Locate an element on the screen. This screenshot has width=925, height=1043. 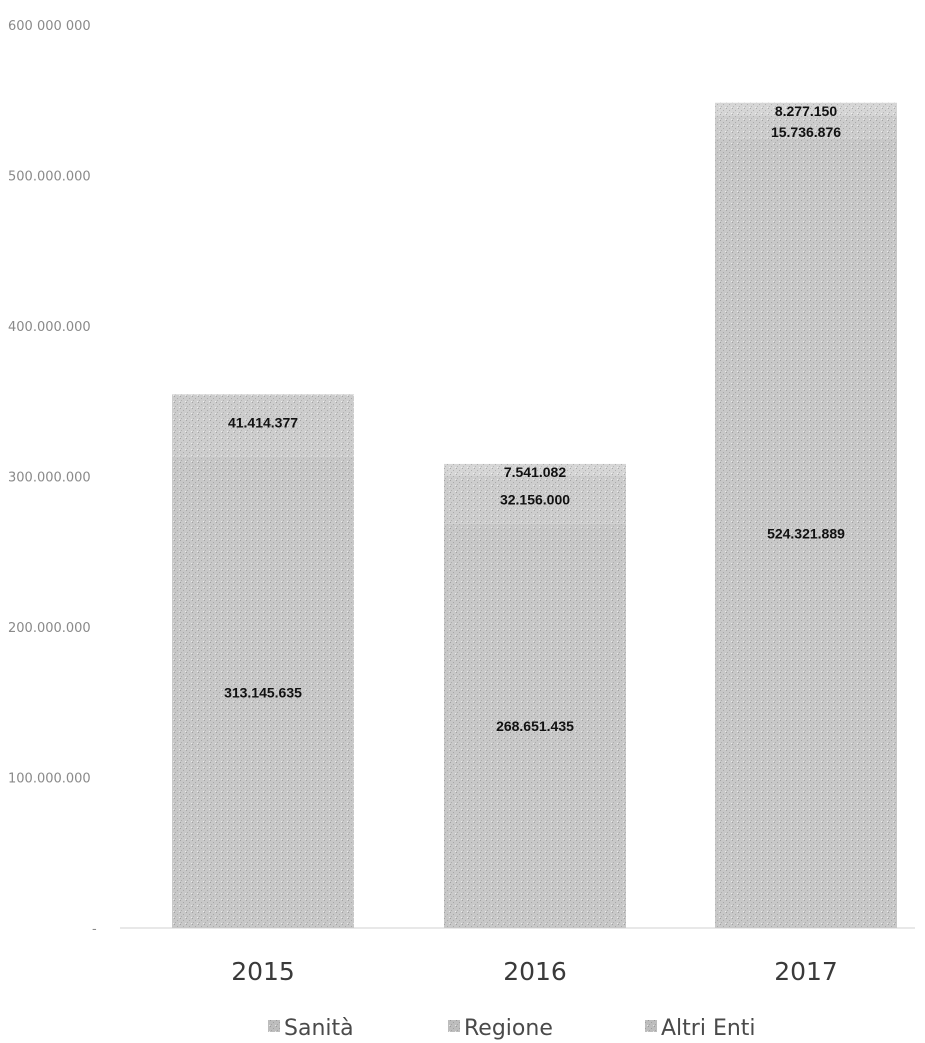
legend-item: Altri Enti is located at coordinates (700, 1028).